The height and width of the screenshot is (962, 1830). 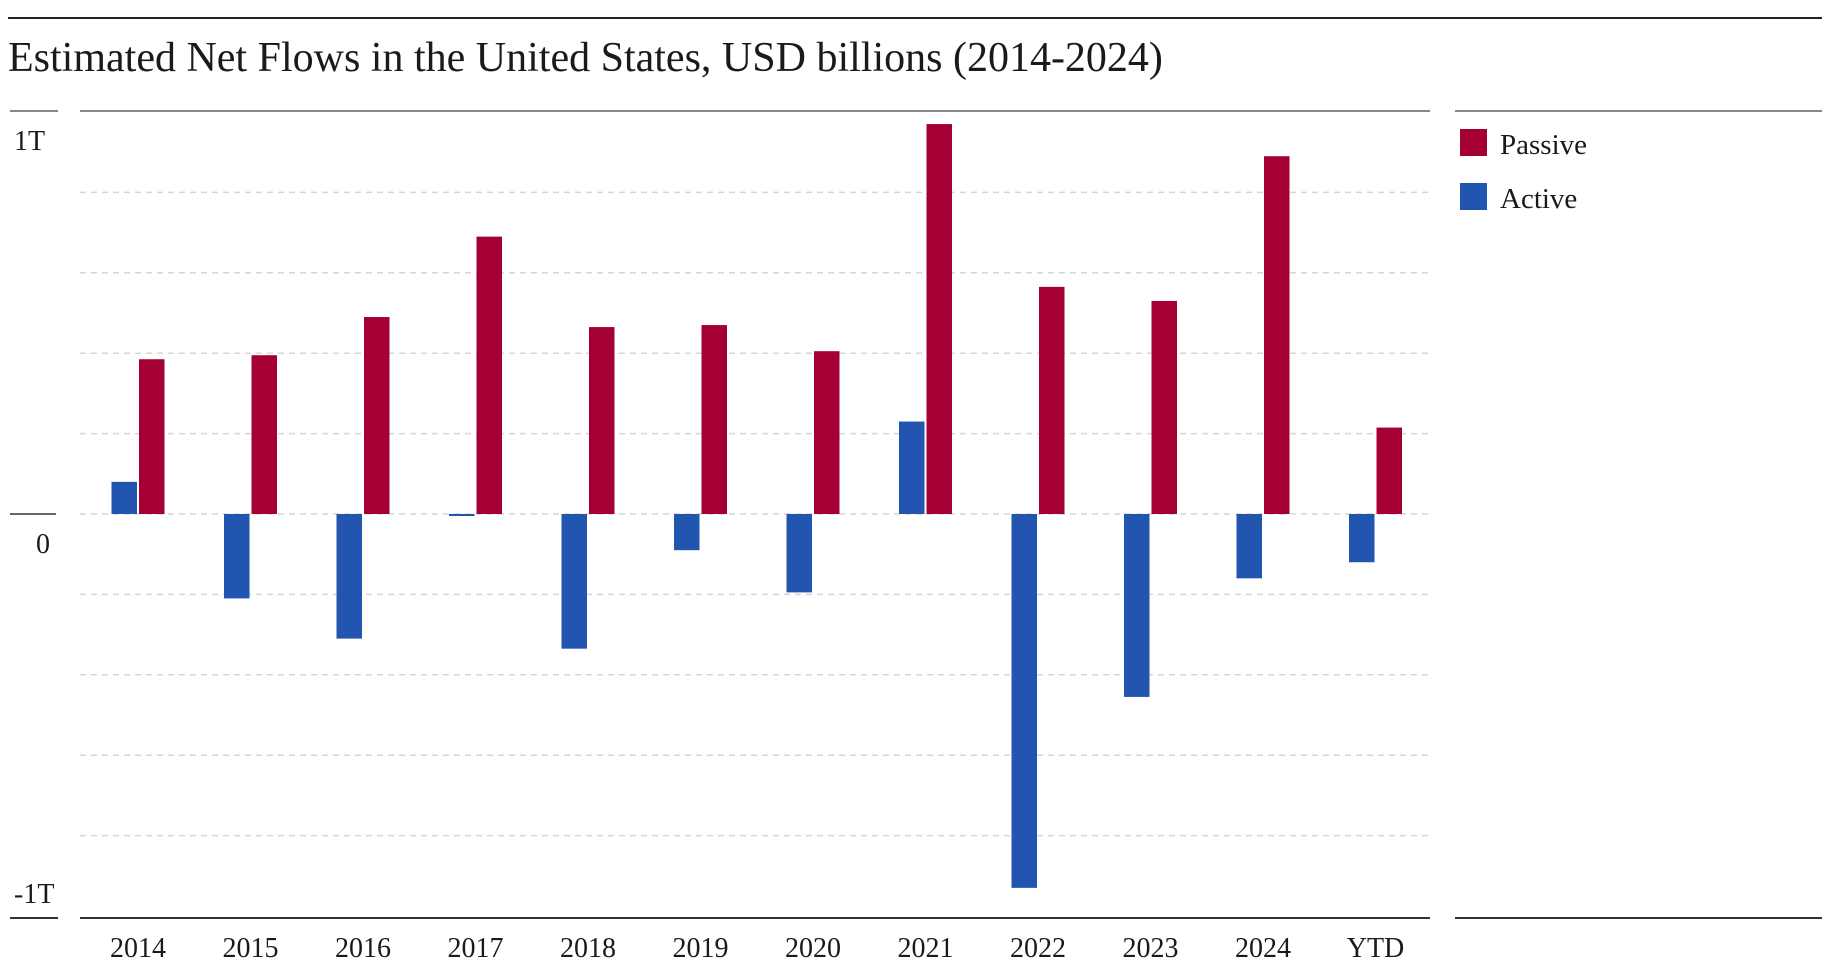 I want to click on x-tick-label: 2021, so click(x=926, y=947).